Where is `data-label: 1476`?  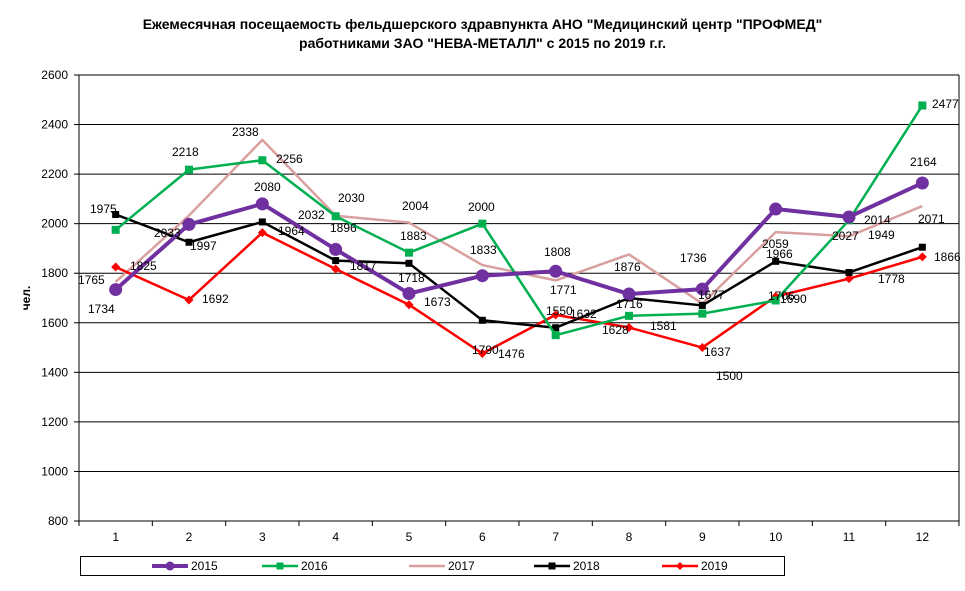 data-label: 1476 is located at coordinates (511, 354).